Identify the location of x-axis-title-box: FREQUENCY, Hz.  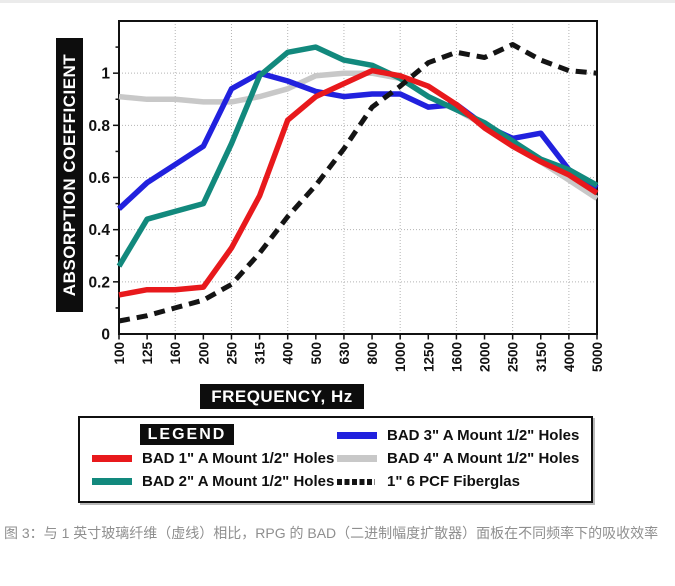
(282, 396).